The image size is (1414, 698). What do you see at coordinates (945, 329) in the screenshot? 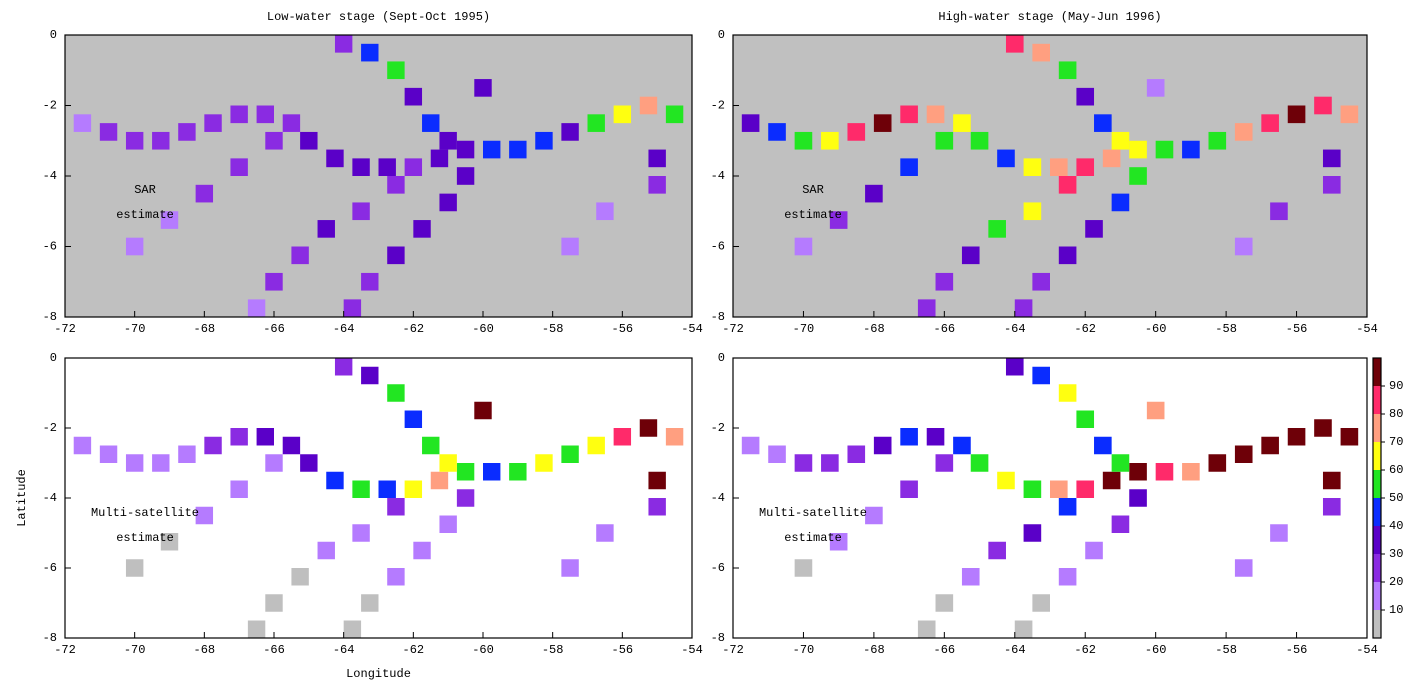
I see `x-tick-label: -66` at bounding box center [945, 329].